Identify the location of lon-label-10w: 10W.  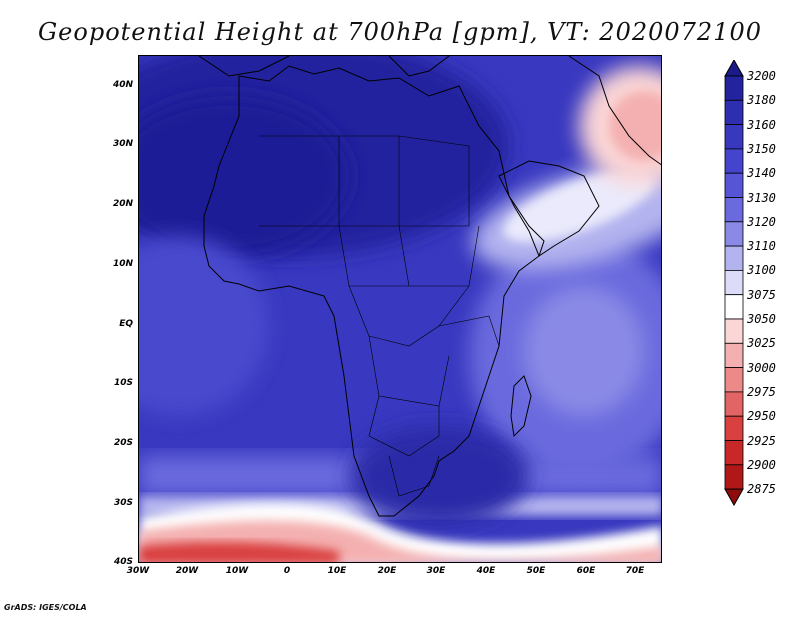
(237, 571).